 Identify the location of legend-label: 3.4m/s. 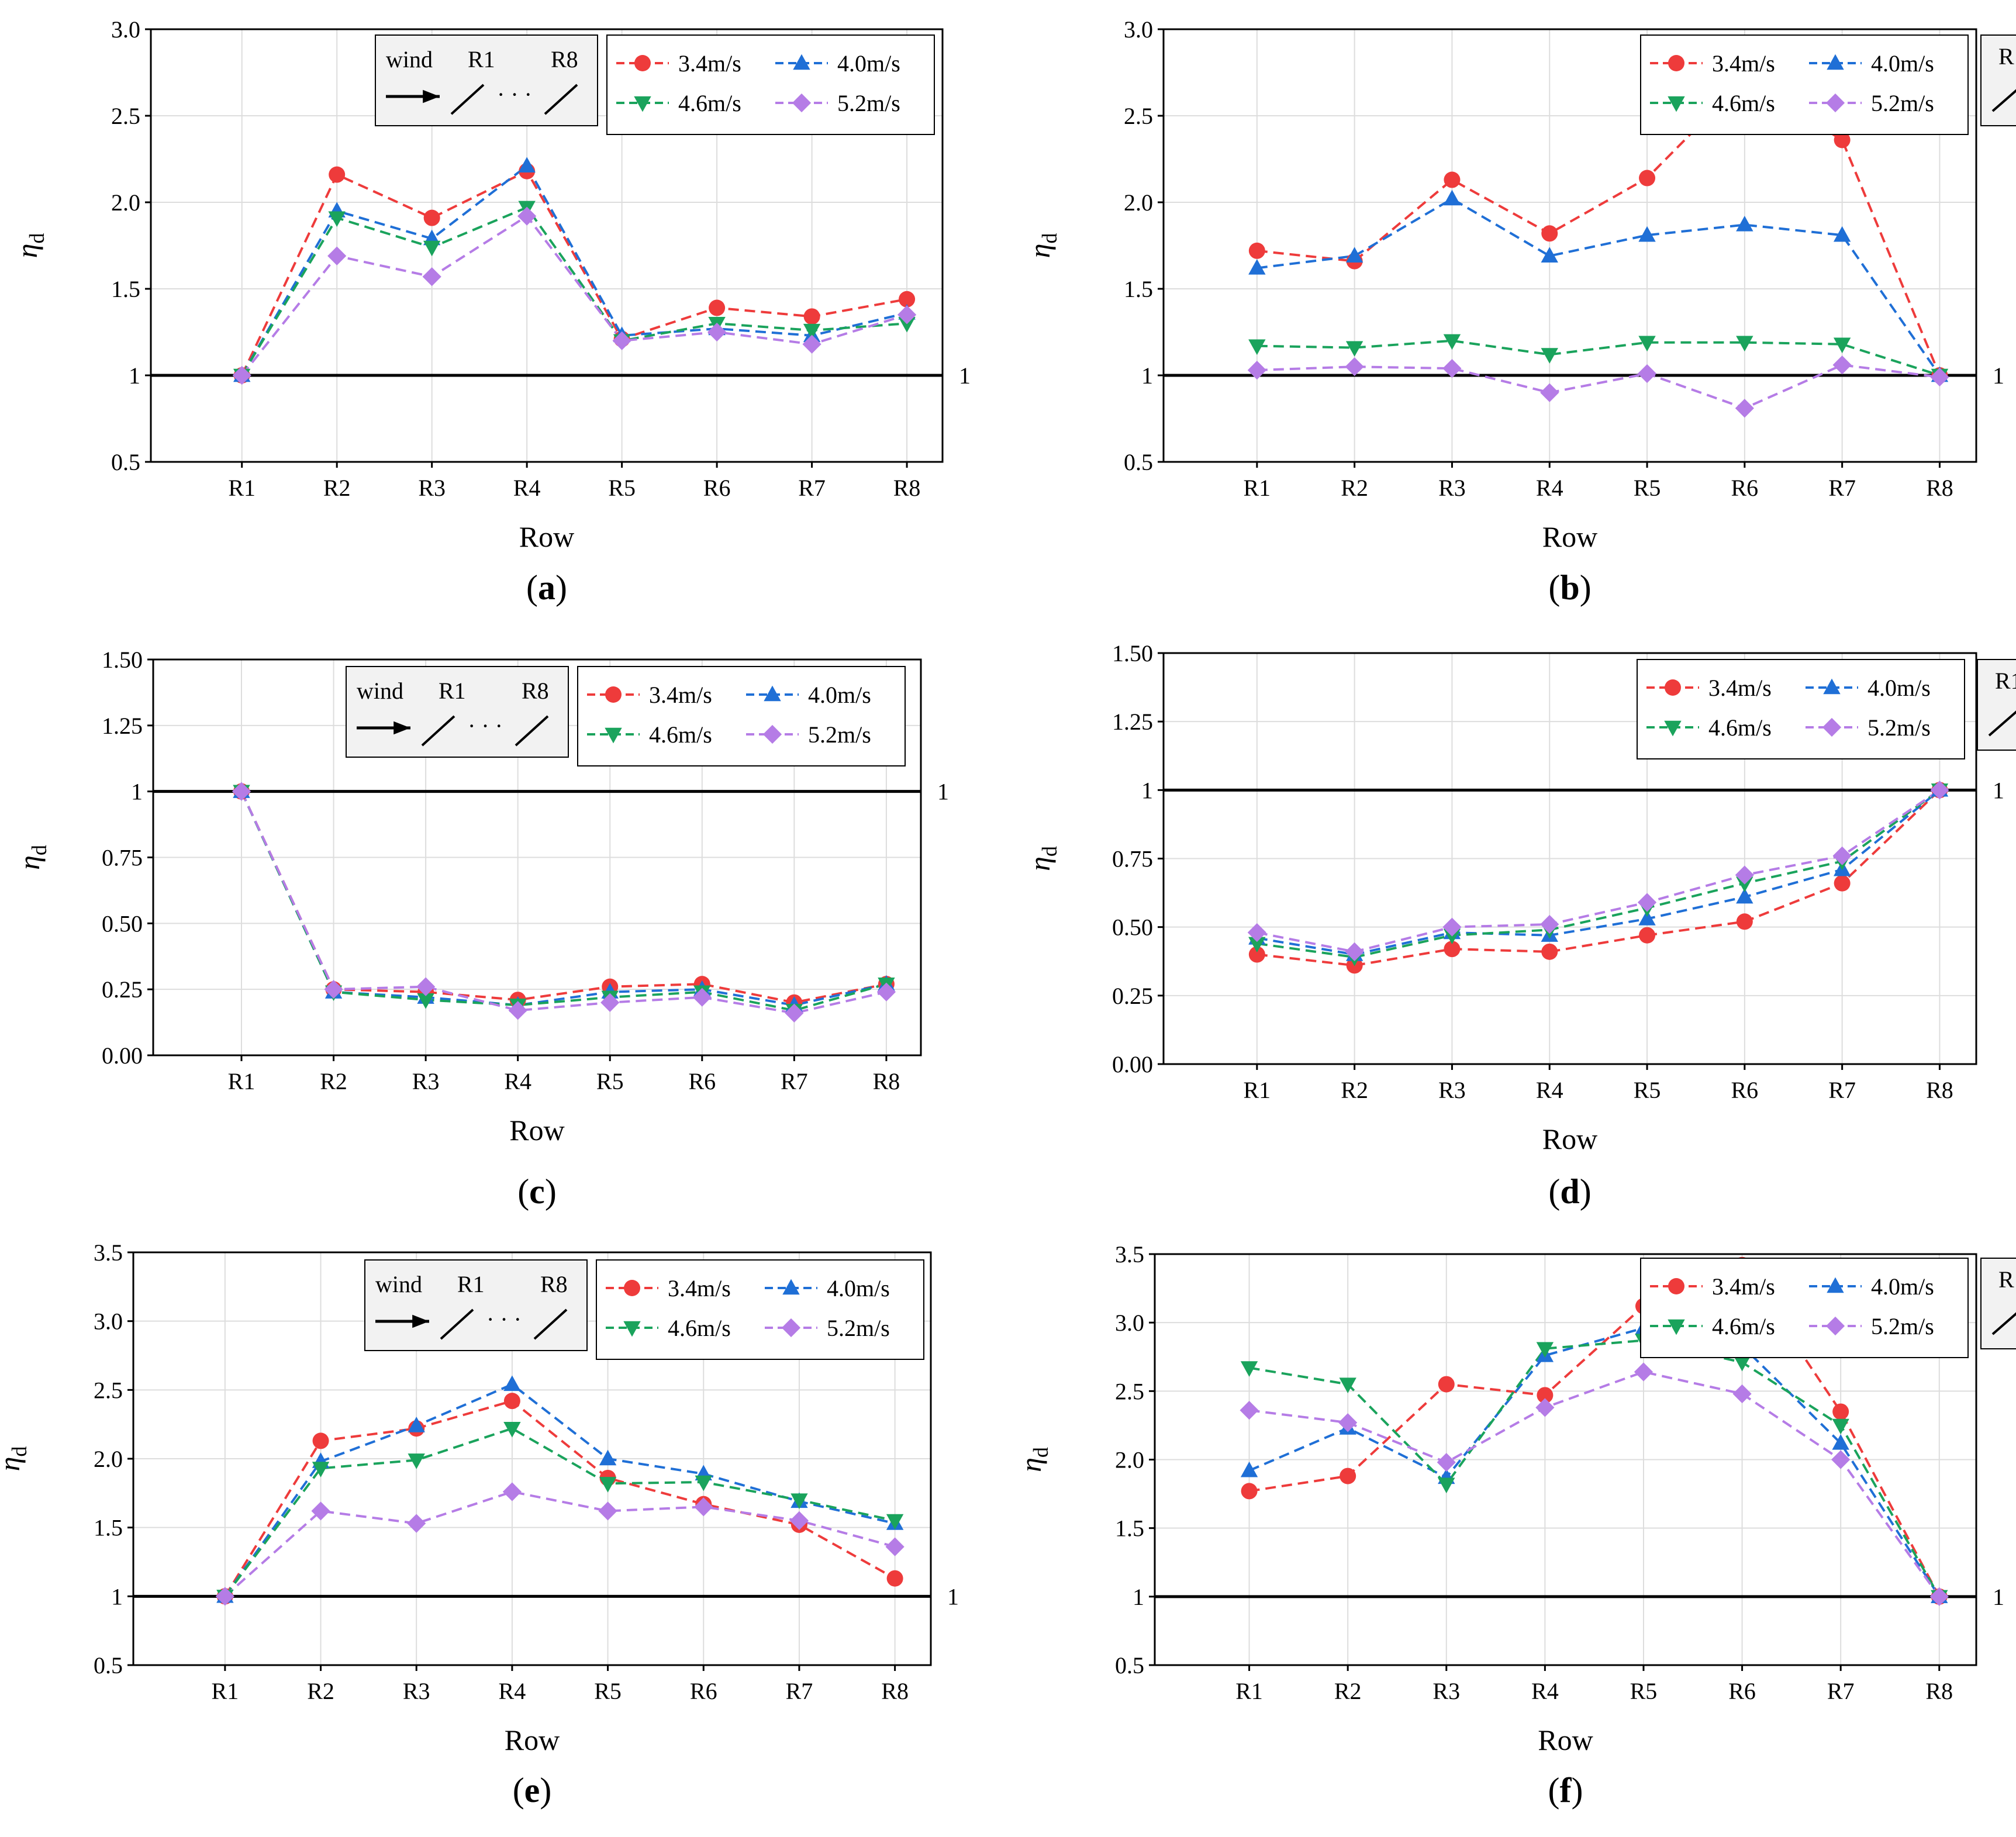
(1743, 1286).